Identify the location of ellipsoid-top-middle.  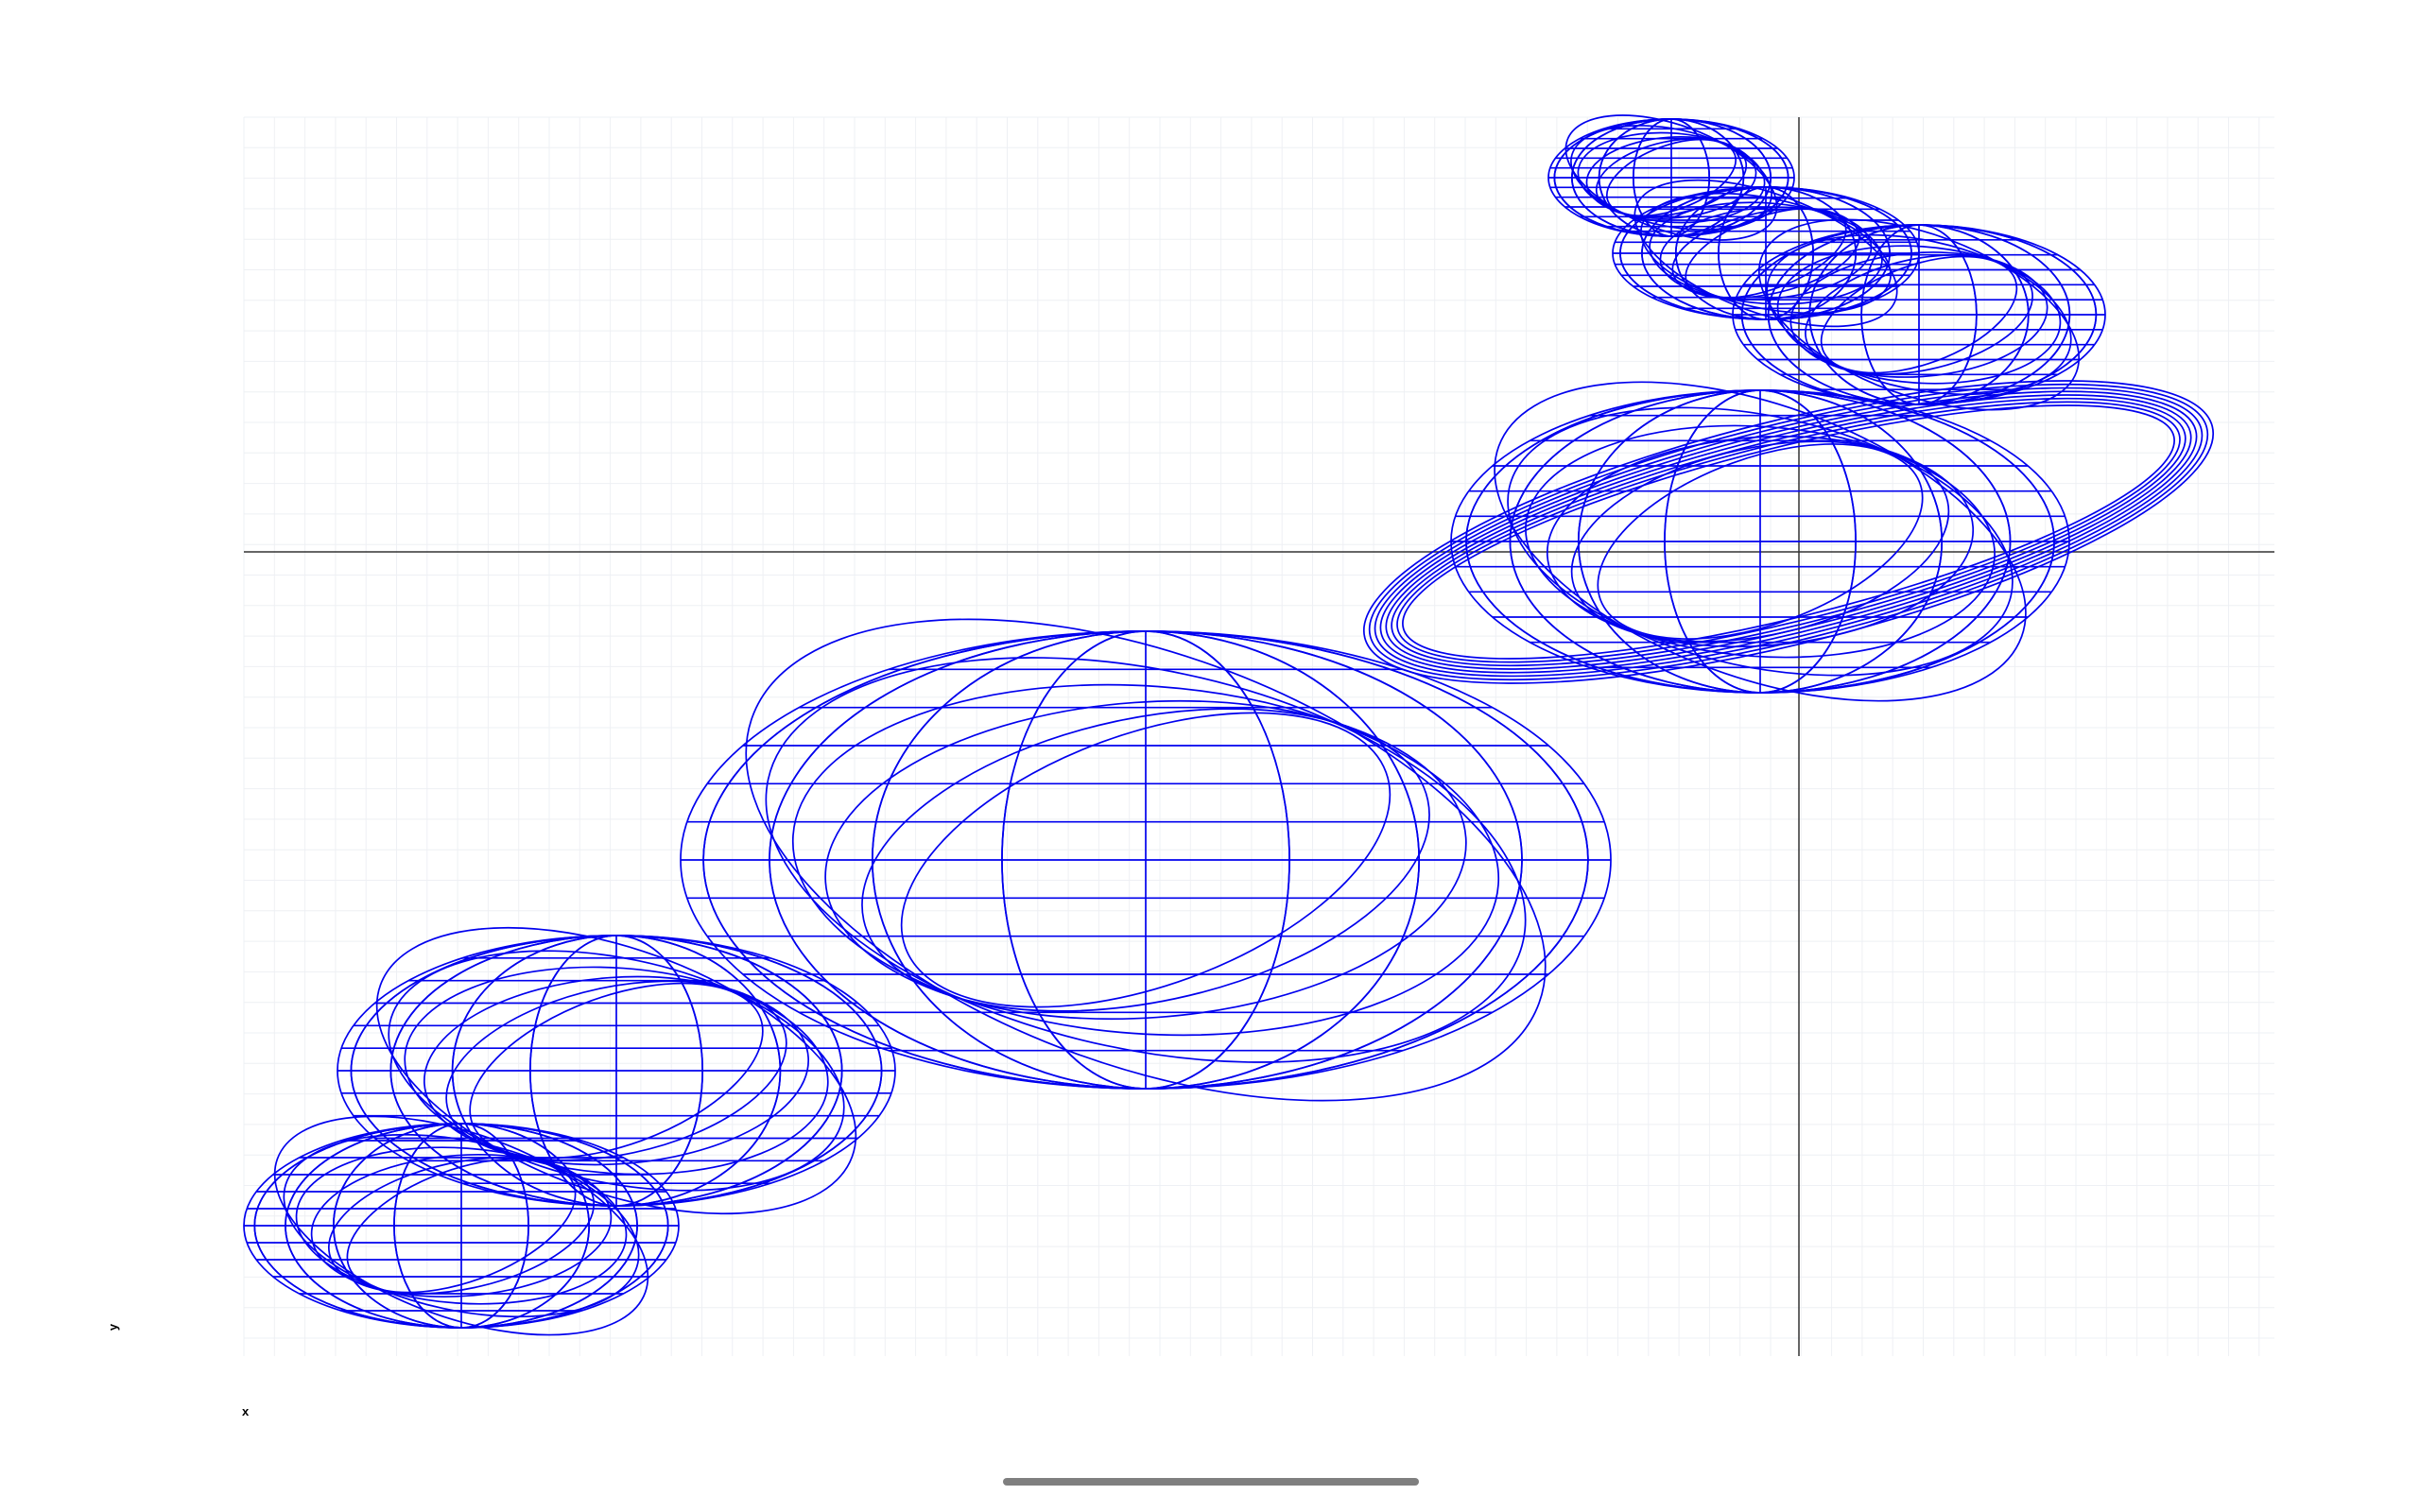
(1766, 253).